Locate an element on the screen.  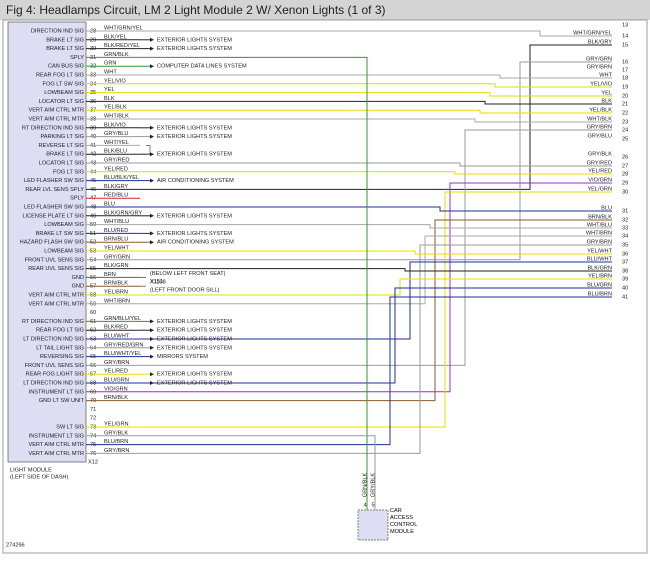
right-wire-color: BLU/WHT is located at coordinates (600, 259).